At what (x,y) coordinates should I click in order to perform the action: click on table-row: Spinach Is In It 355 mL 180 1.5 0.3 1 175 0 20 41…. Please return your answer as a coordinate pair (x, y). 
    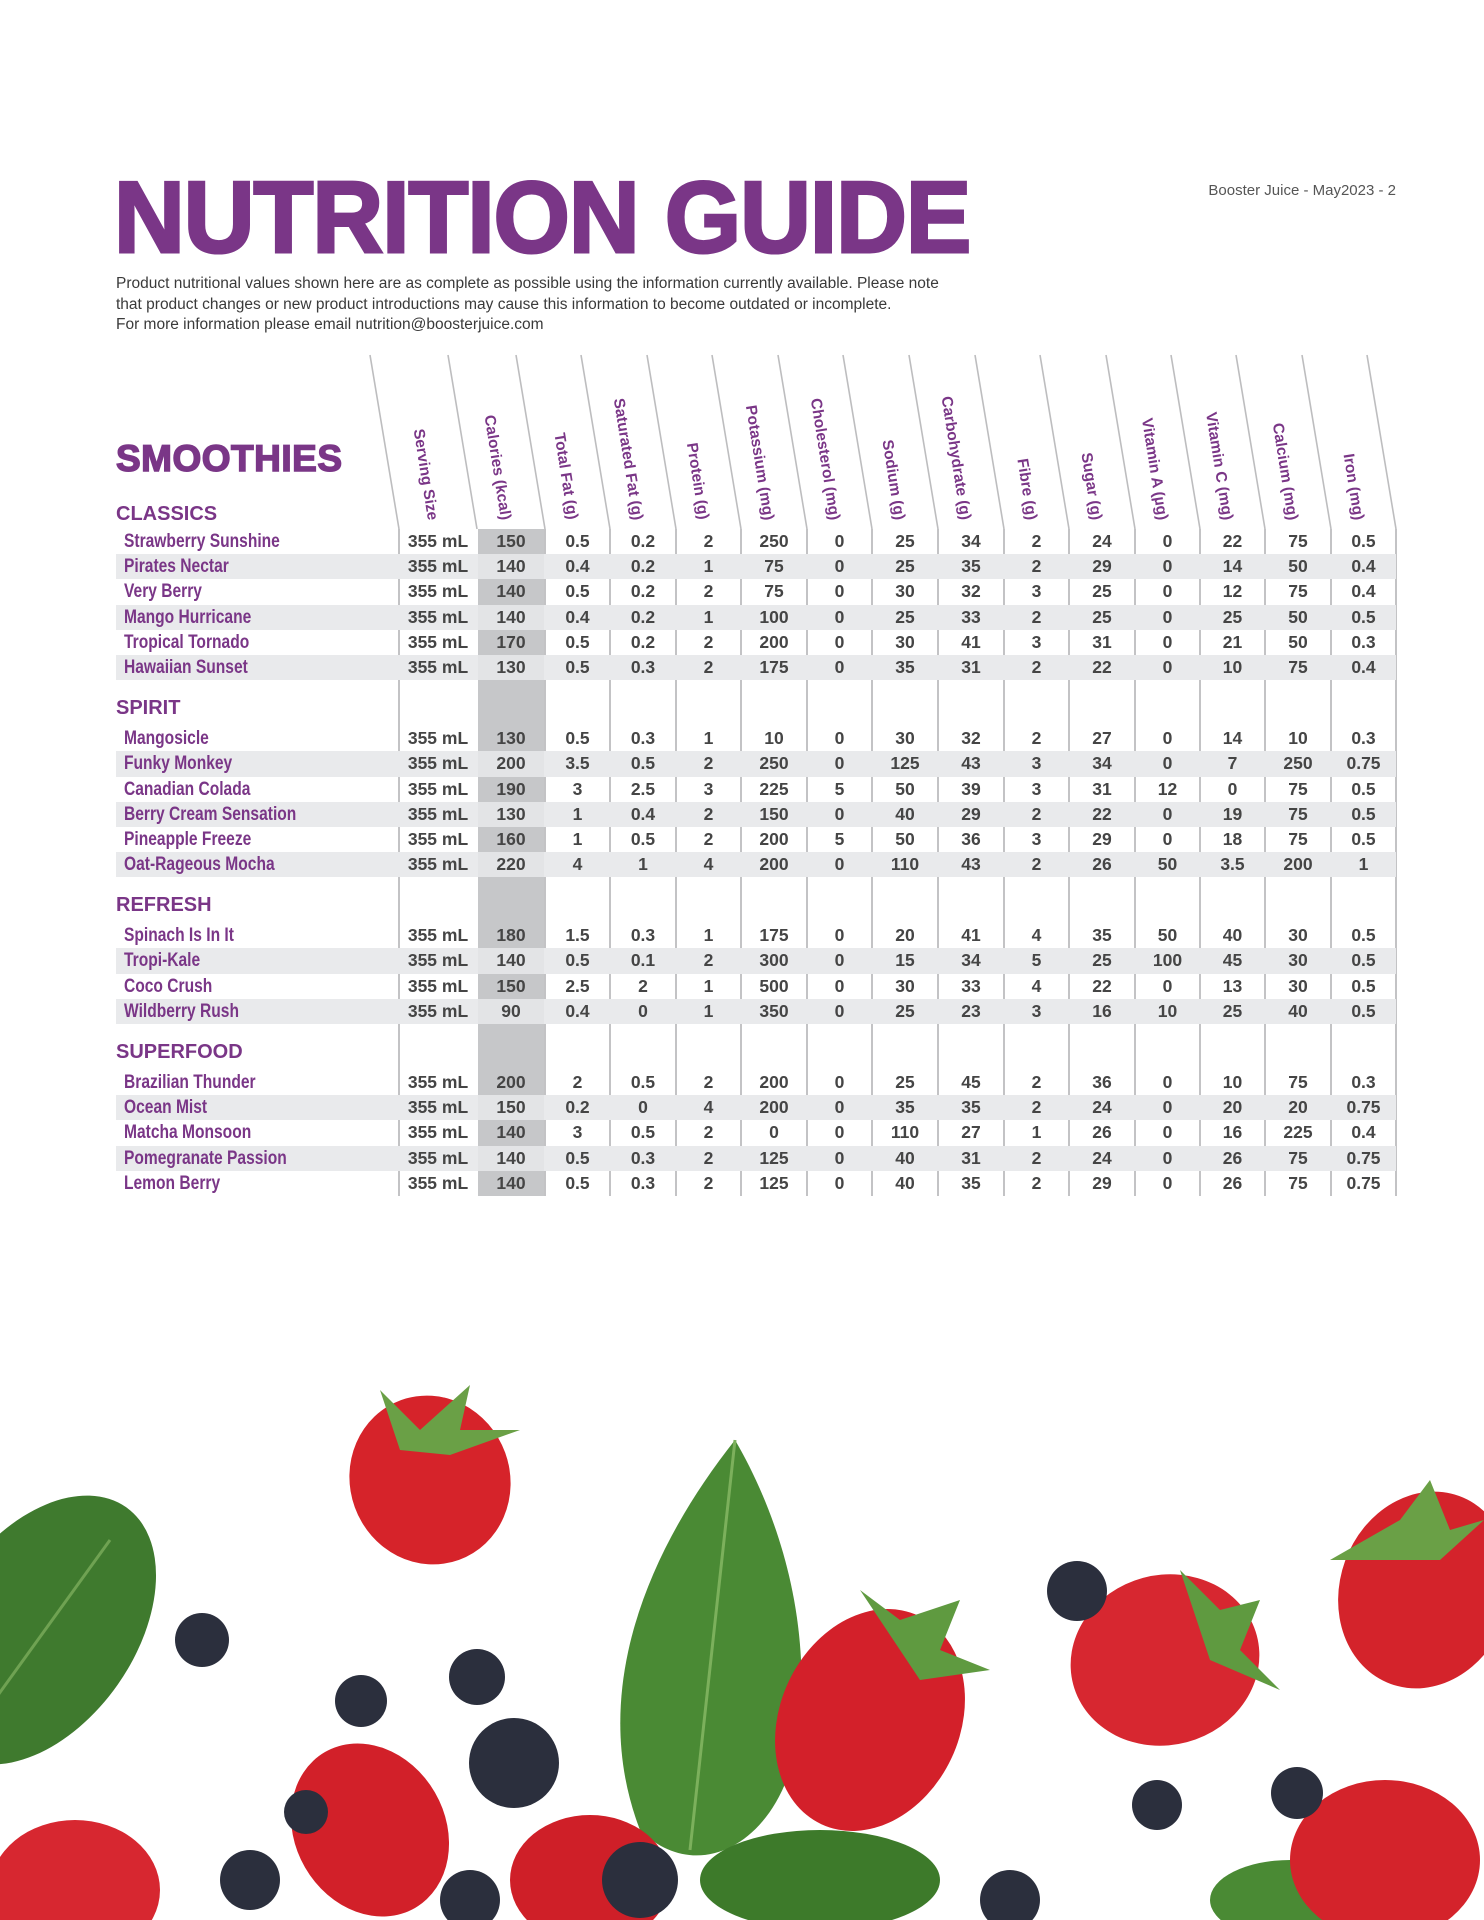
    Looking at the image, I should click on (756, 935).